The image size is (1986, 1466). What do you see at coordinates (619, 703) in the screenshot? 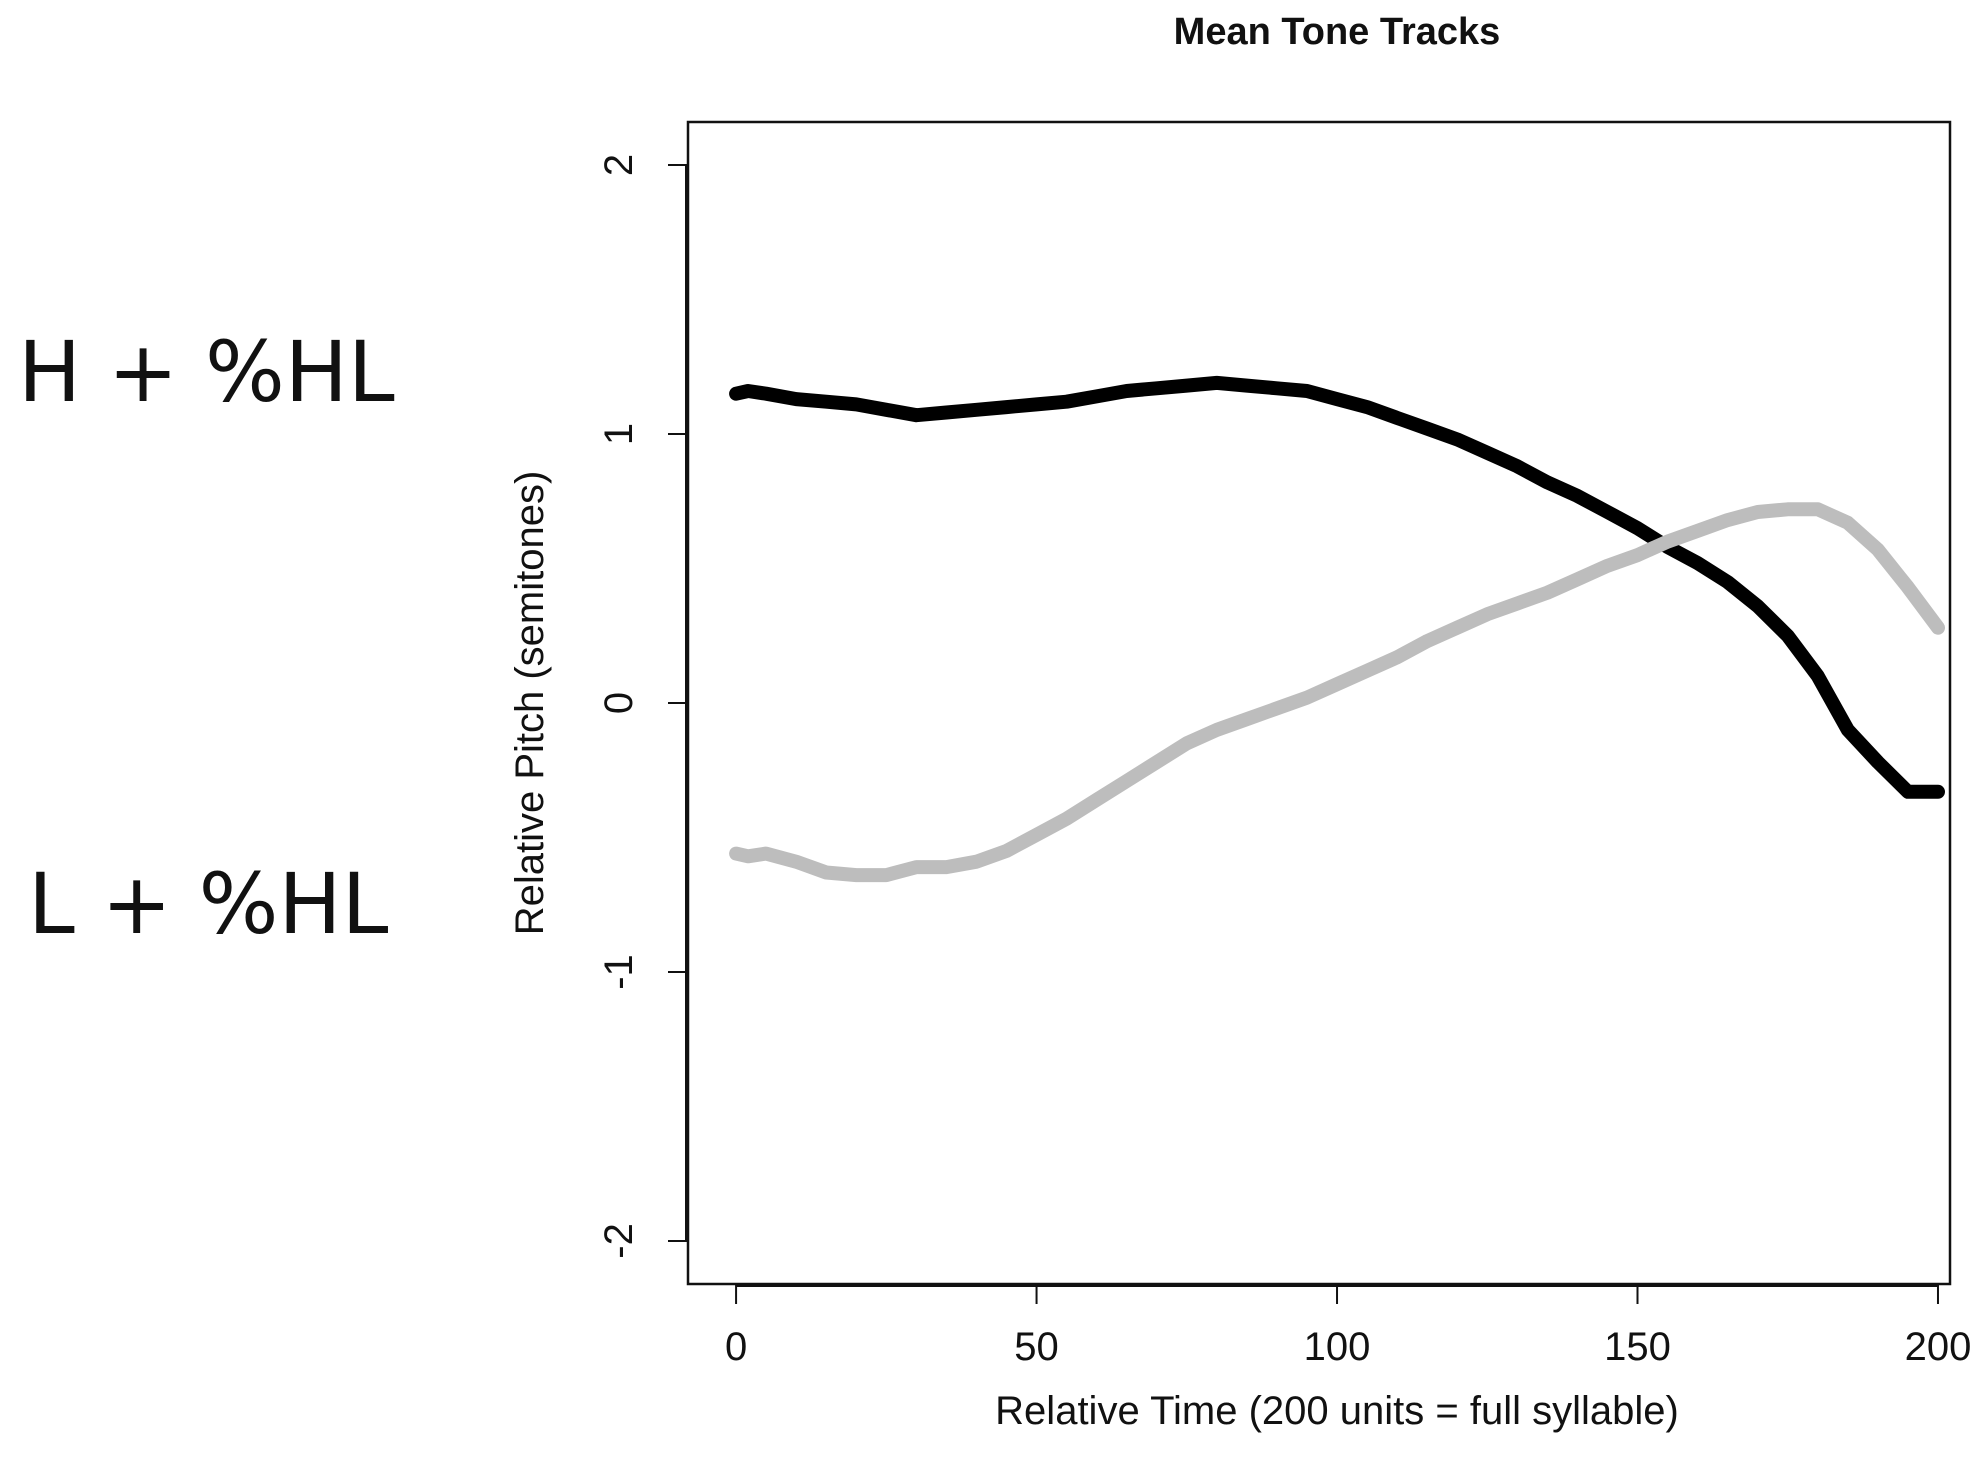
I see `y-tick-label: 0` at bounding box center [619, 703].